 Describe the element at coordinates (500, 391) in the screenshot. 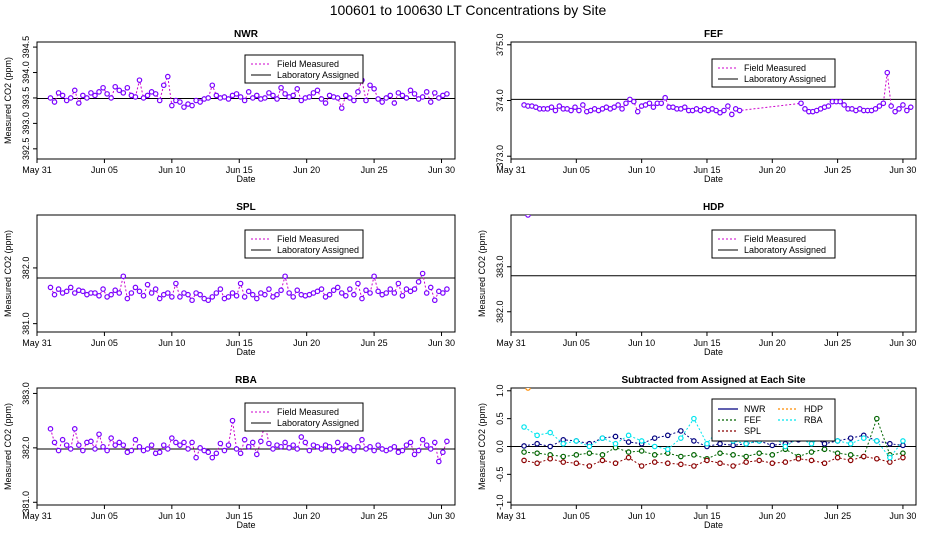

I see `y-tick-label: 1.0` at that location.